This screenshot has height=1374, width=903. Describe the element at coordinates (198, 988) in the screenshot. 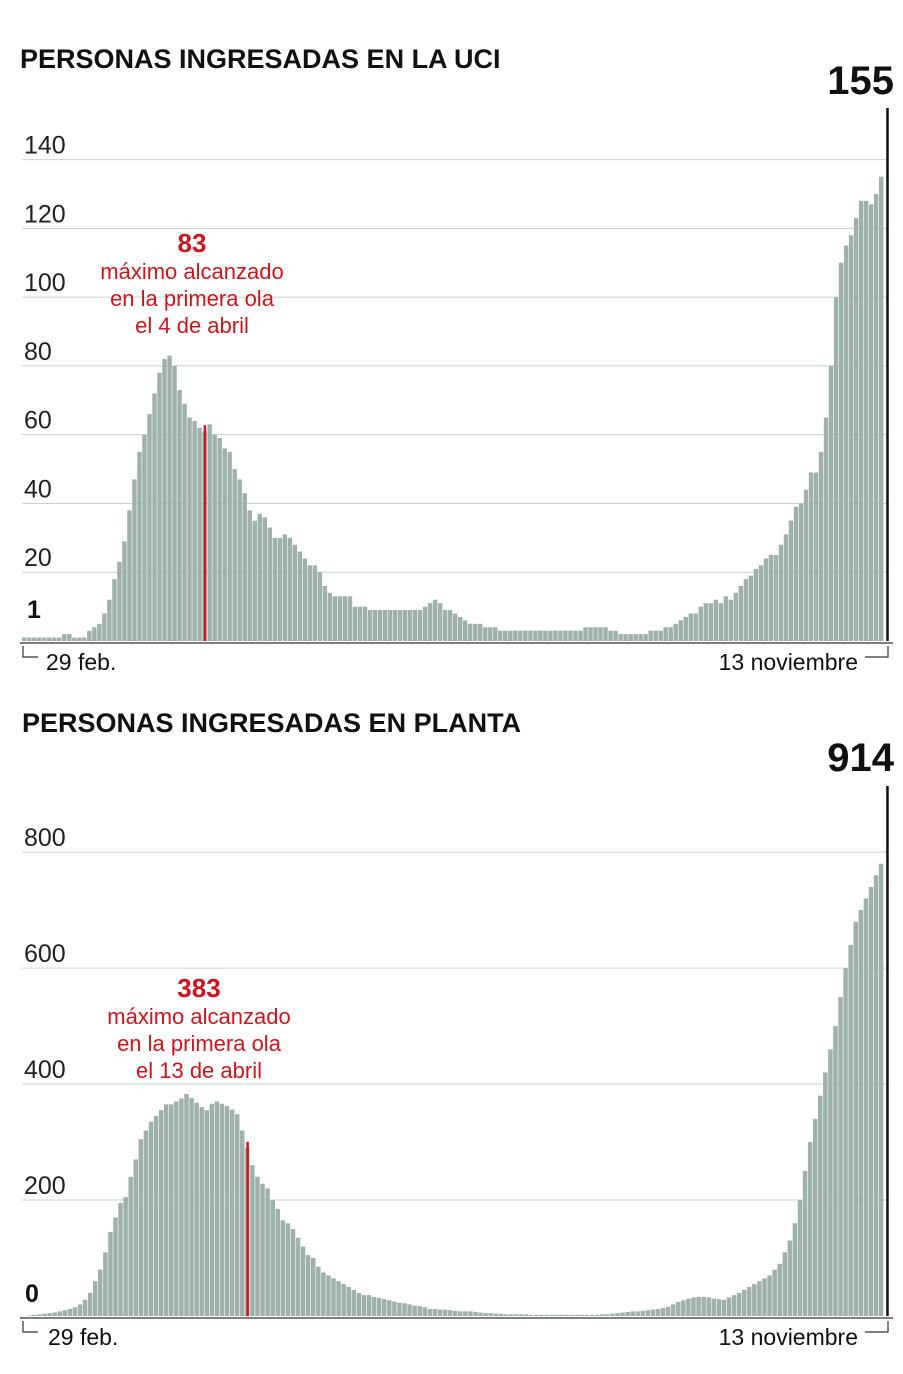

I see `planta-peak-value: 383` at that location.